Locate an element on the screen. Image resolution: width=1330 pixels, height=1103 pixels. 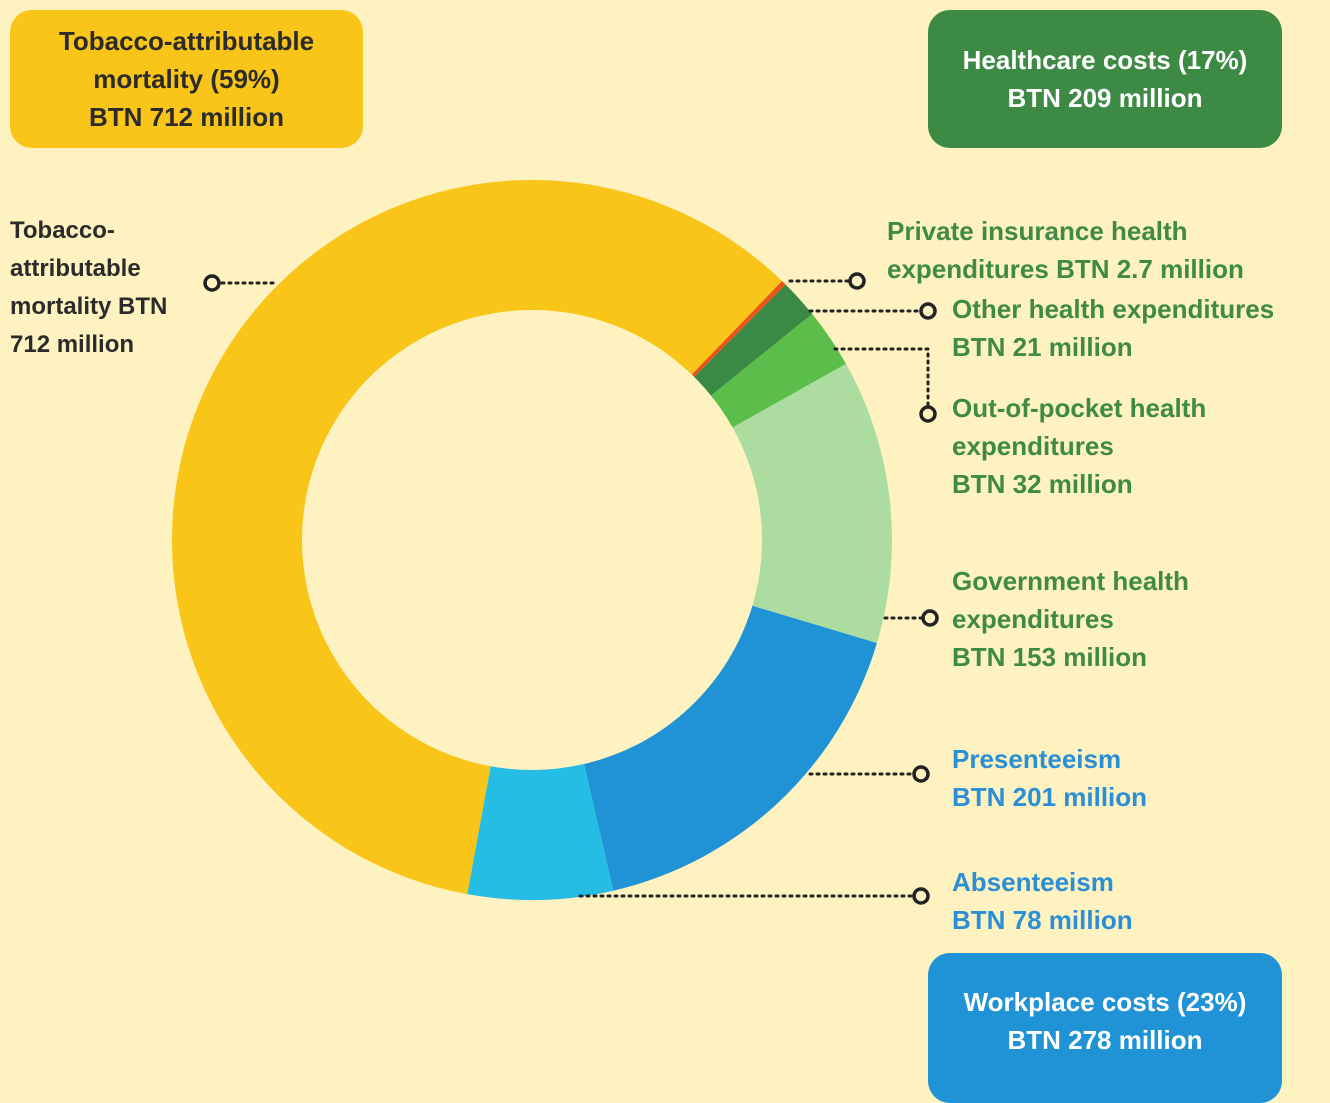
group-total: BTN 209 million is located at coordinates (1105, 98).